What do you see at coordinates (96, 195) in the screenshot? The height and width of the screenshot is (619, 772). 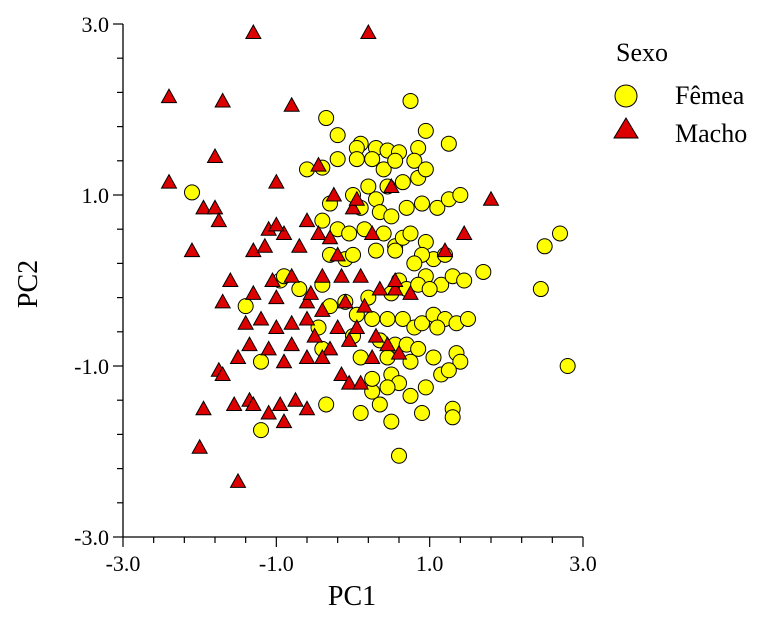 I see `y-tick-label: 1.0` at bounding box center [96, 195].